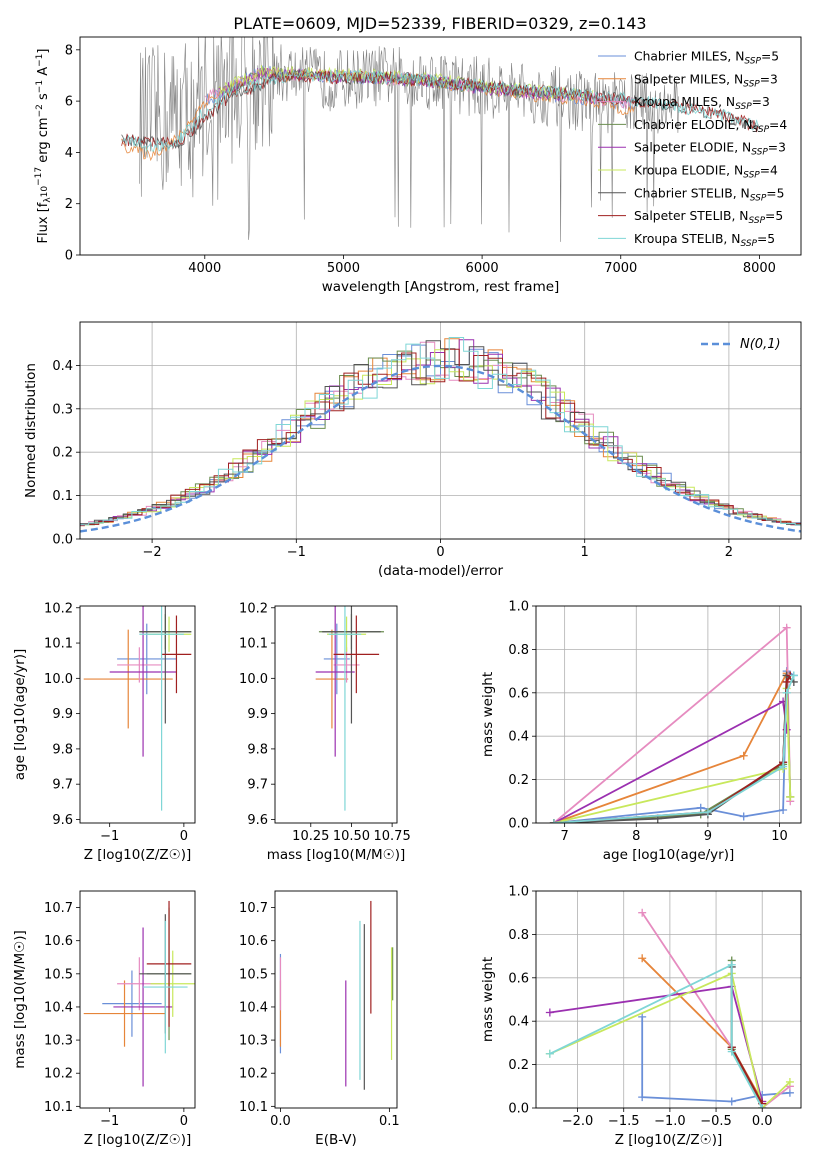 Image resolution: width=819 pixels, height=1170 pixels. I want to click on y-tick-label: 10.6, so click(253, 941).